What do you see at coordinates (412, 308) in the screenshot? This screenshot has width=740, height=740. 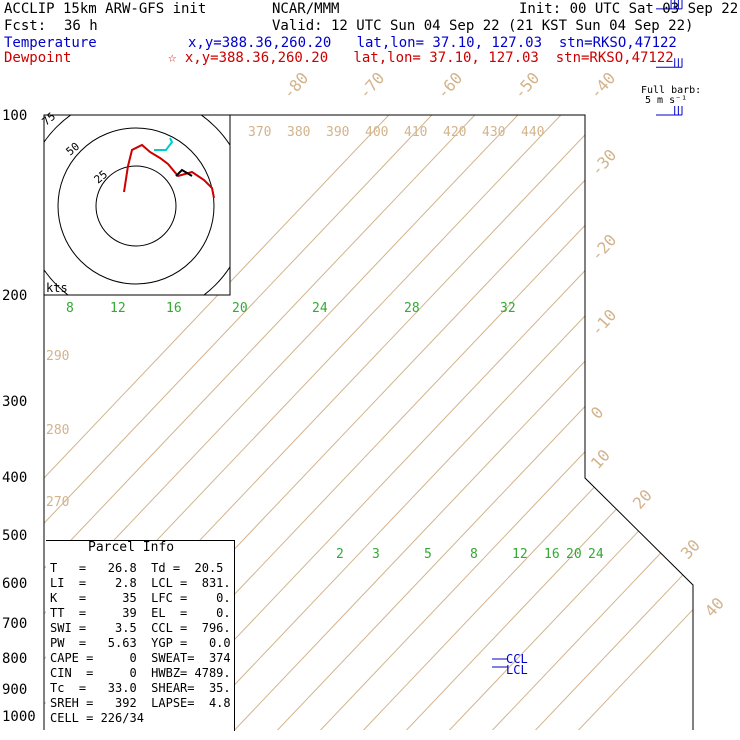 I see `mixing-ratio-label: 28` at bounding box center [412, 308].